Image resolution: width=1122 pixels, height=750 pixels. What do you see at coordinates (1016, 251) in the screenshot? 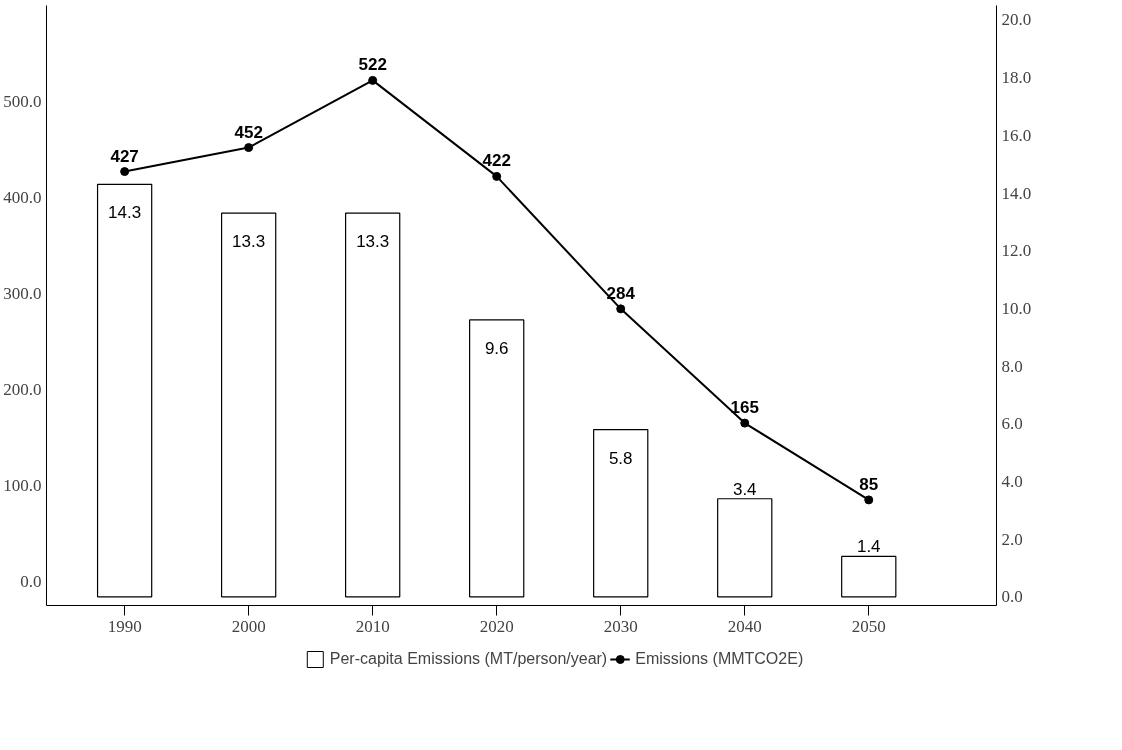
I see `y2-tick-label: 12.0` at bounding box center [1016, 251].